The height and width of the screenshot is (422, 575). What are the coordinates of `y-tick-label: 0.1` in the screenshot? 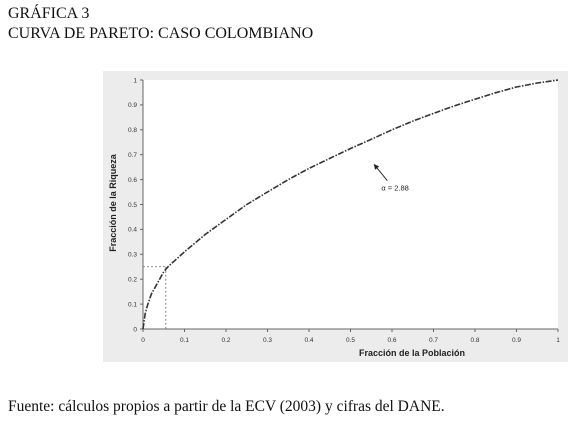 It's located at (132, 304).